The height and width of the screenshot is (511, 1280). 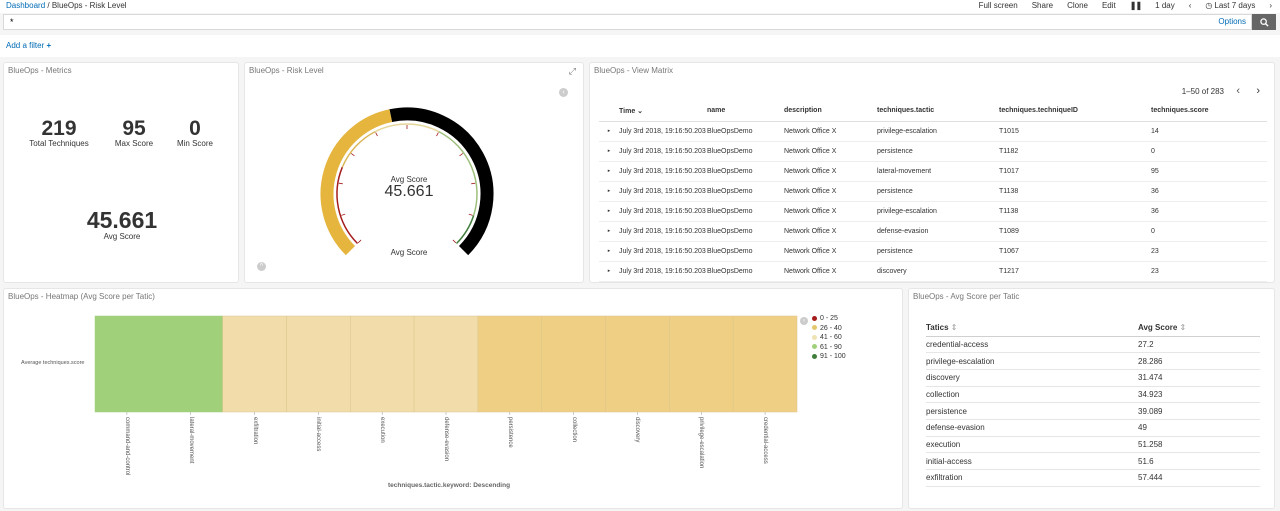 What do you see at coordinates (1075, 131) in the screenshot?
I see `table-cell: T1015` at bounding box center [1075, 131].